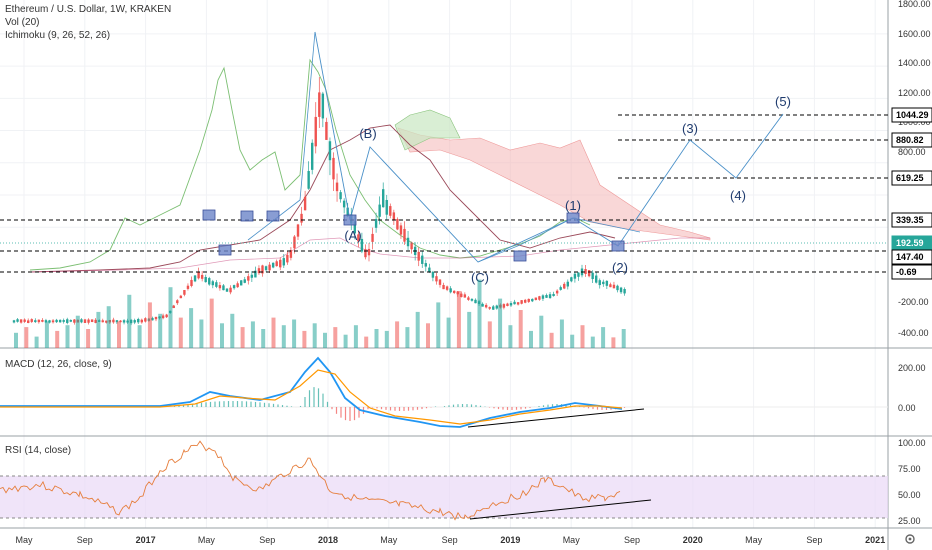  What do you see at coordinates (510, 540) in the screenshot?
I see `time-axis-tick: 2019` at bounding box center [510, 540].